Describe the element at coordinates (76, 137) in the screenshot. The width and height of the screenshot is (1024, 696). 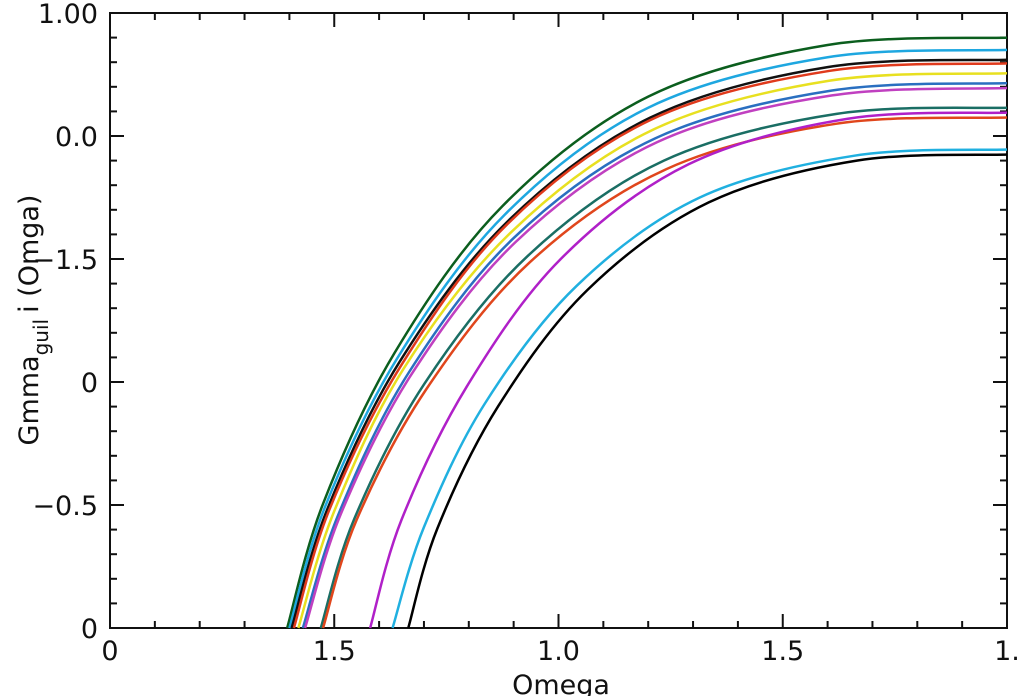
I see `y-tick-label: 0.0` at that location.